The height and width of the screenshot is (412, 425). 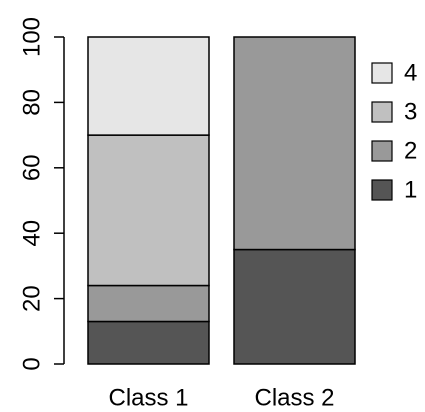 What do you see at coordinates (32, 37) in the screenshot?
I see `y-tick-label: 100` at bounding box center [32, 37].